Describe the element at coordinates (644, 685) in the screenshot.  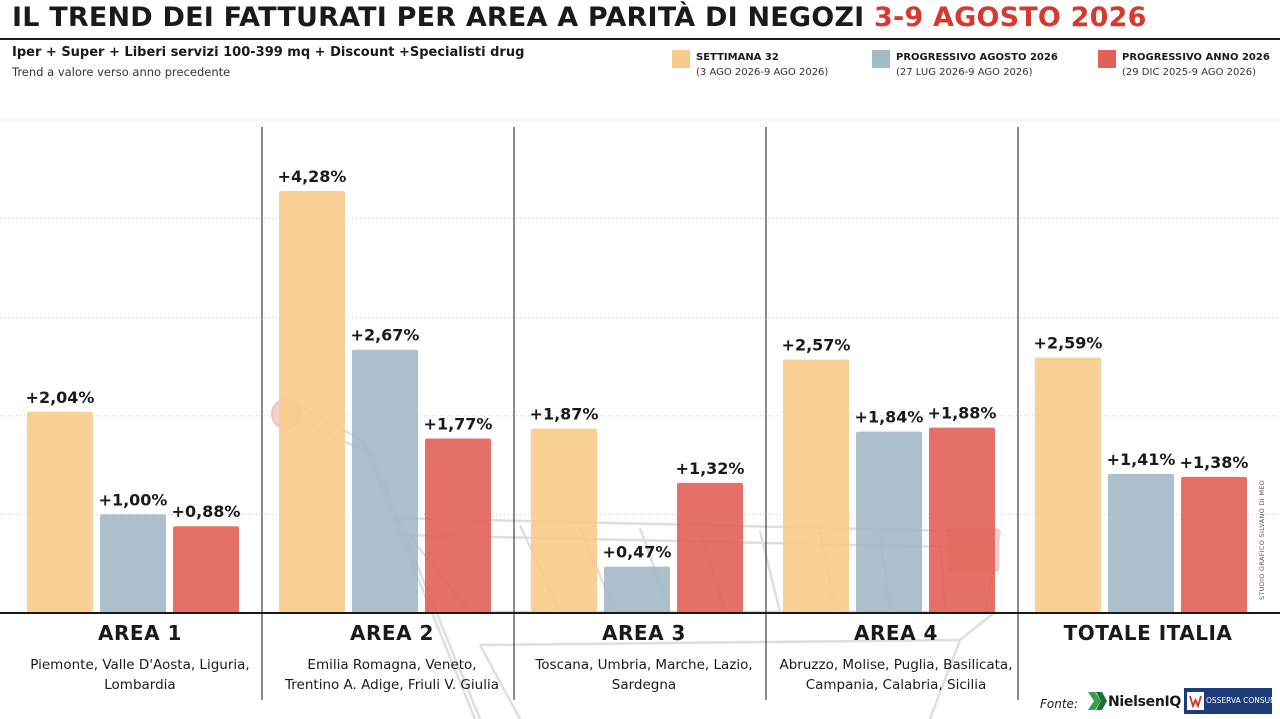
I see `region-line: Sardegna` at that location.